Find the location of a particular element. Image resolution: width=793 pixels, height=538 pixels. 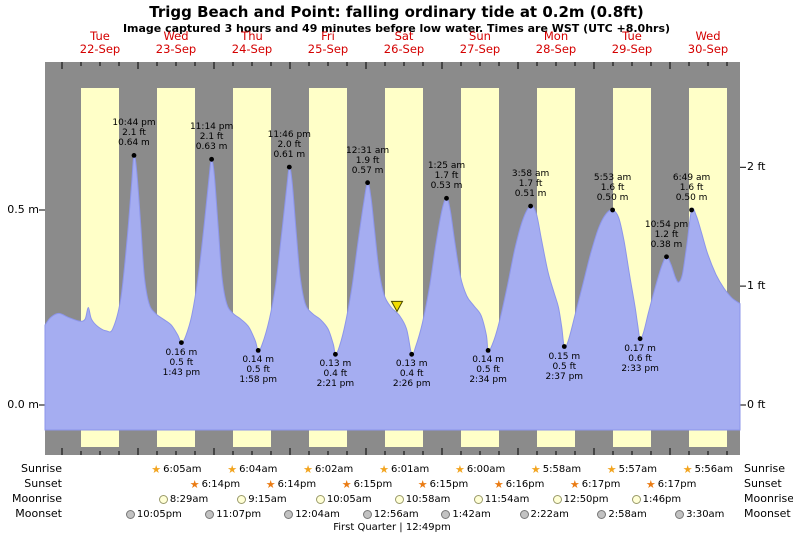

astro-row-label-moonrise-right: Moonrise is located at coordinates (768, 498).